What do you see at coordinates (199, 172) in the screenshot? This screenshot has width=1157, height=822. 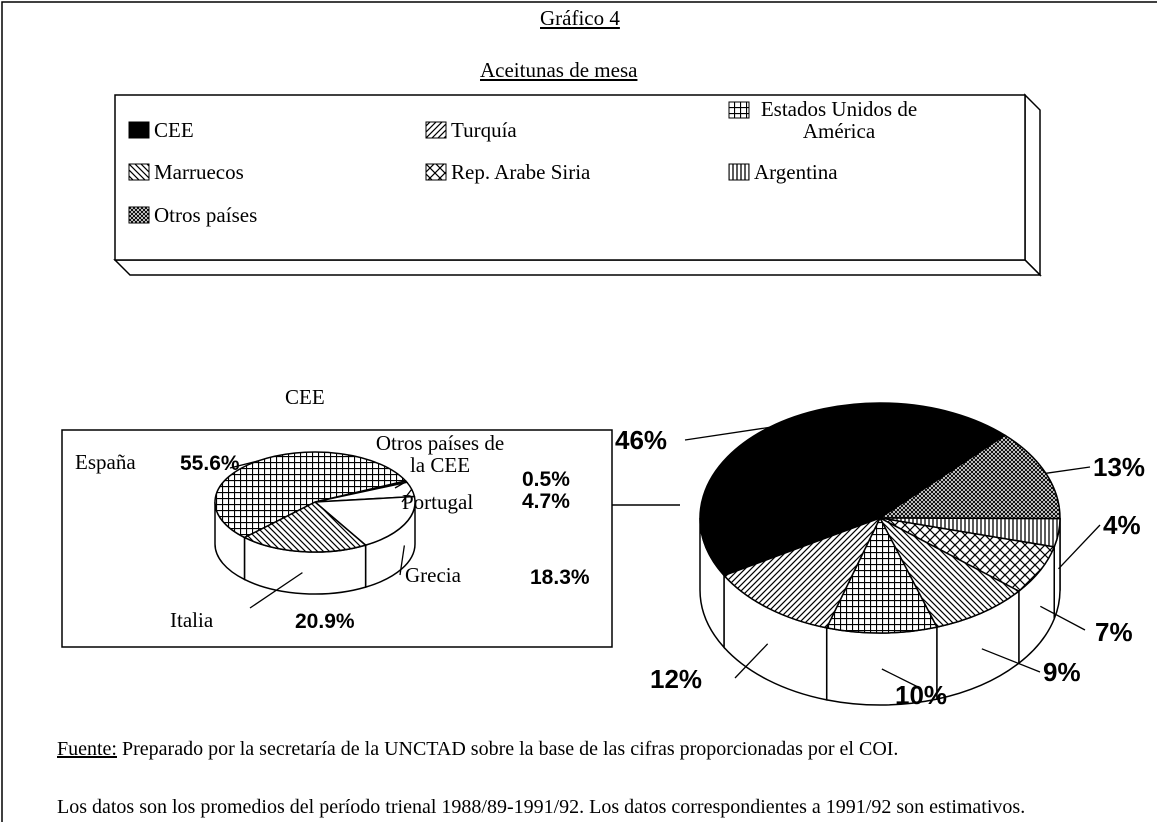 I see `legend-label: Marruecos` at bounding box center [199, 172].